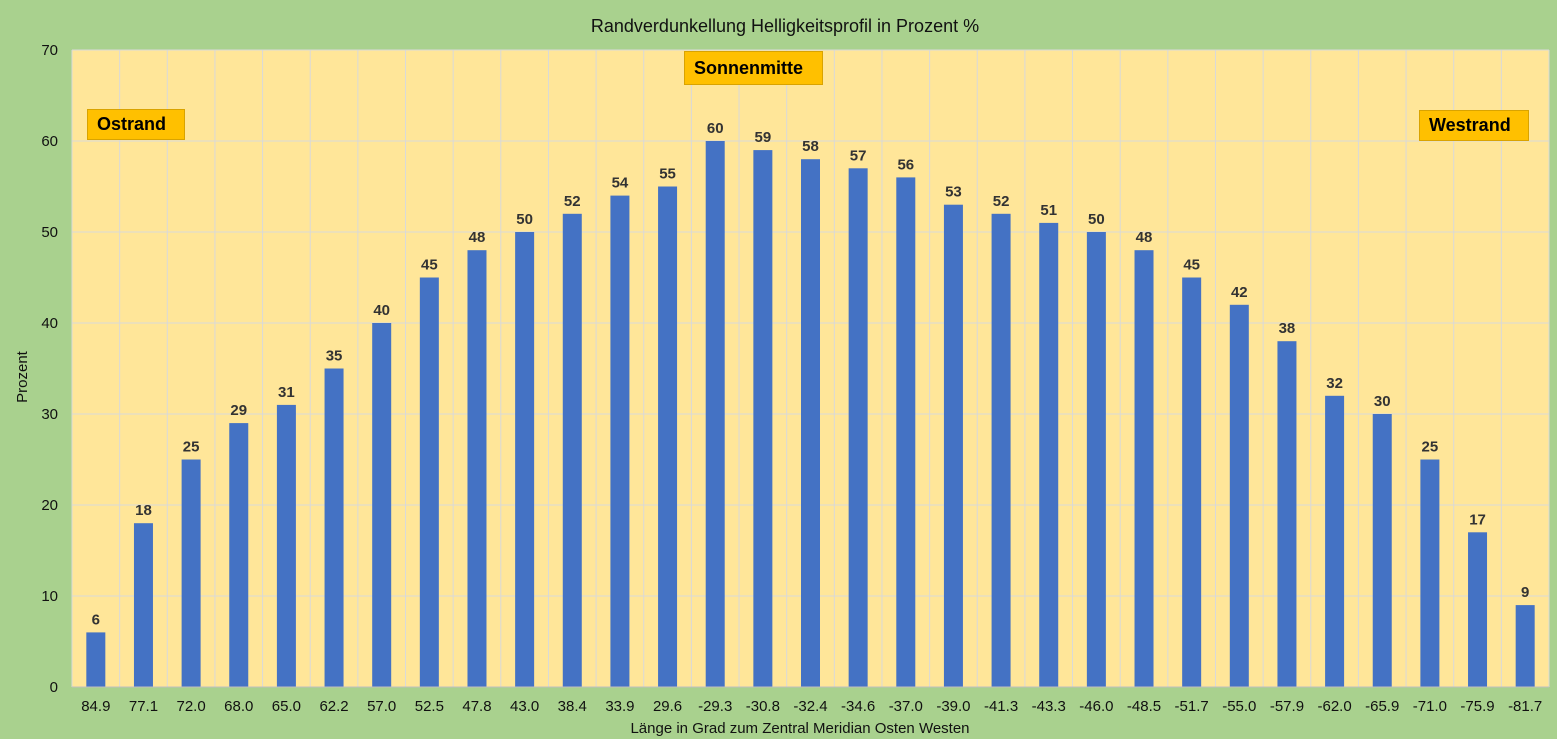  Describe the element at coordinates (572, 706) in the screenshot. I see `x-tick-label: 38.4` at that location.